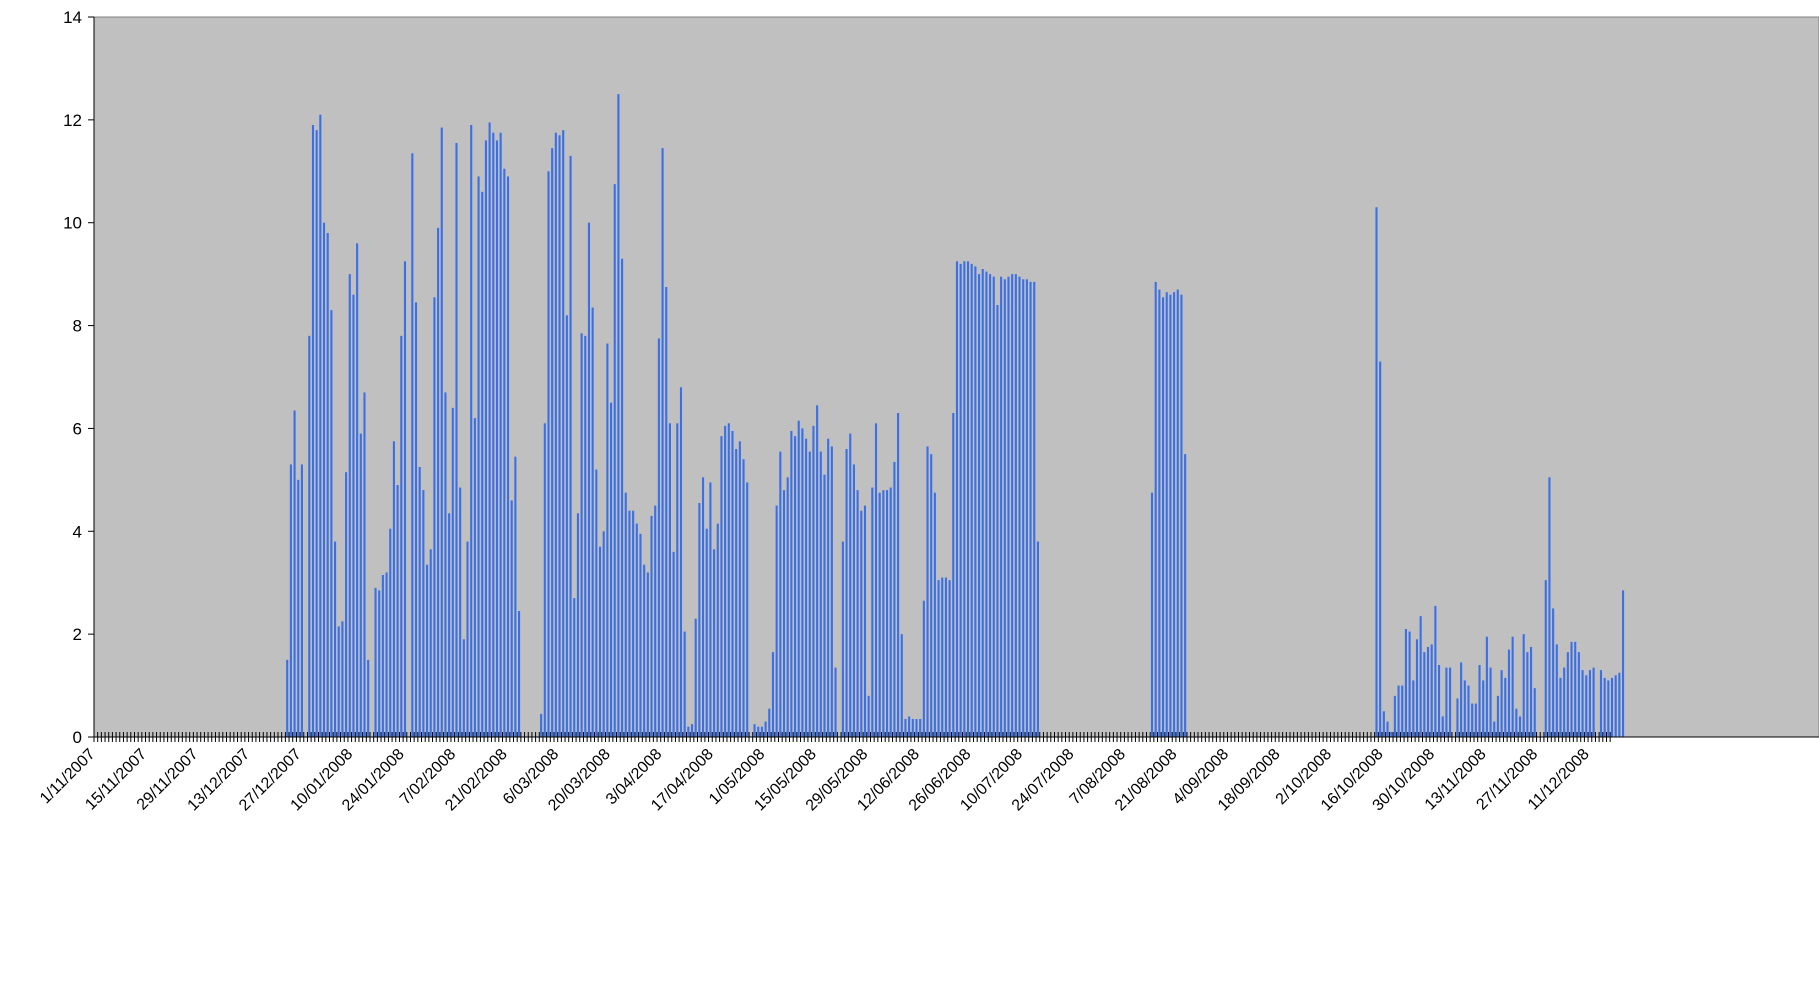 This screenshot has width=1819, height=995. What do you see at coordinates (77, 634) in the screenshot?
I see `y-tick-label: 2` at bounding box center [77, 634].